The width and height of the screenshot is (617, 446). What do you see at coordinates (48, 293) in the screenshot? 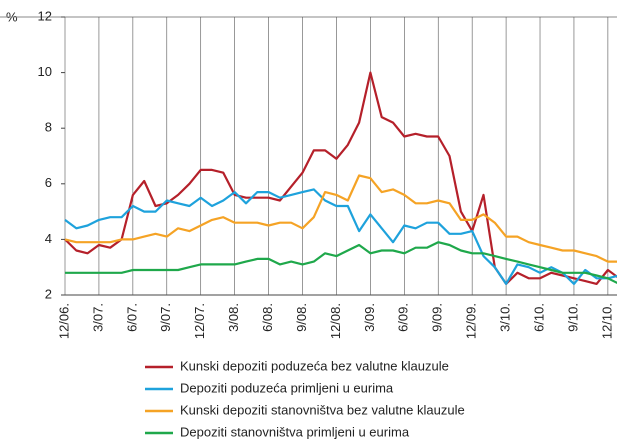
I see `y-tick-label: 2` at bounding box center [48, 293].